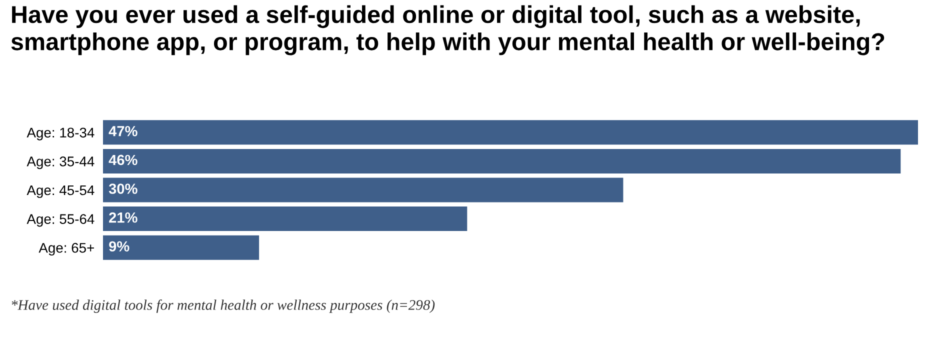 This screenshot has width=950, height=354. I want to click on y-tick-label: Age: 55-64, so click(60, 220).